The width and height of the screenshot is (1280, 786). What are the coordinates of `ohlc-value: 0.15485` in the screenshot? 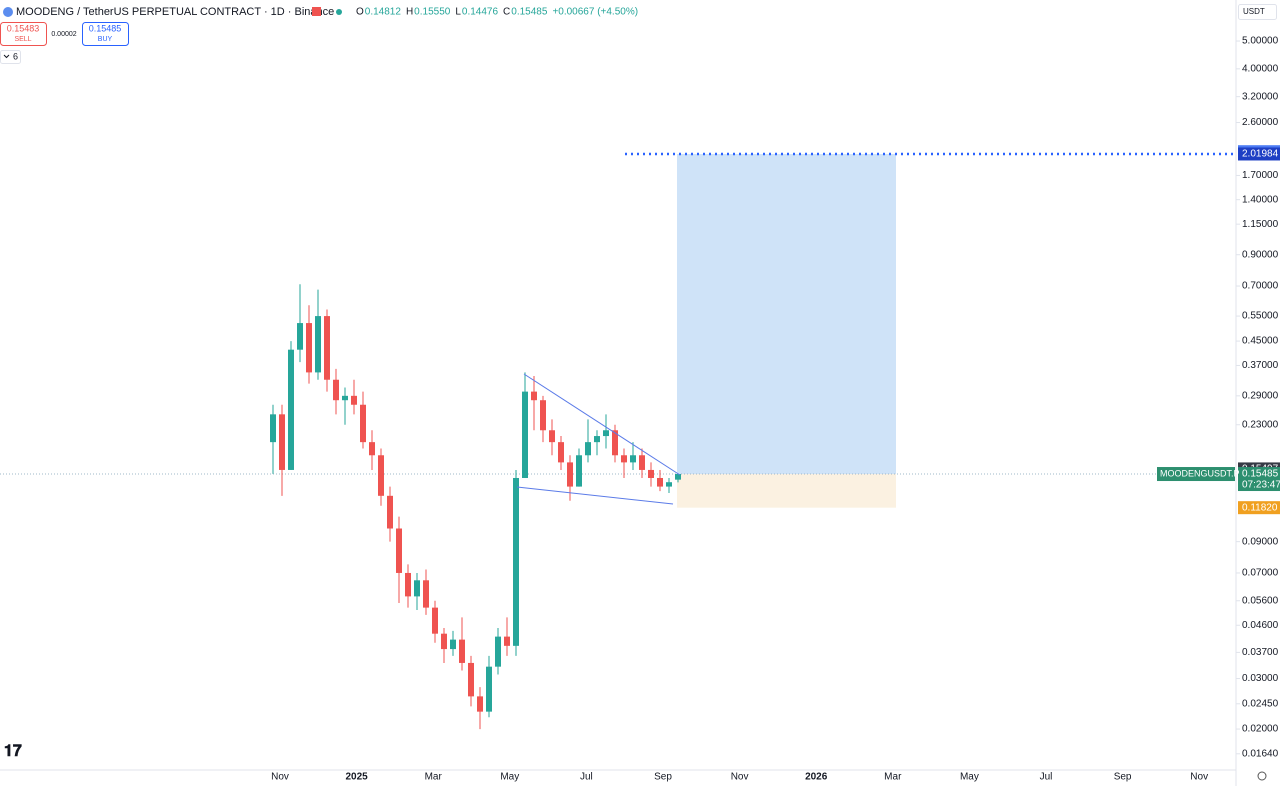 It's located at (529, 12).